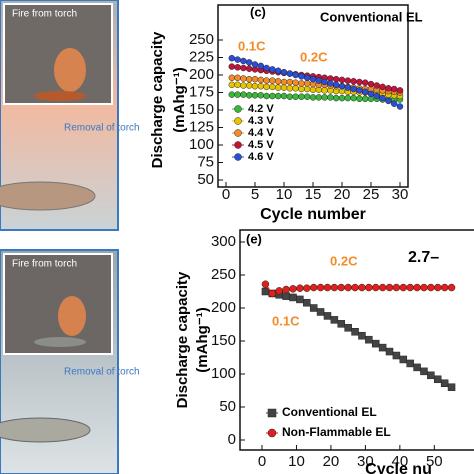  What do you see at coordinates (371, 16) in the screenshot?
I see `chart-title: Conventional EL` at bounding box center [371, 16].